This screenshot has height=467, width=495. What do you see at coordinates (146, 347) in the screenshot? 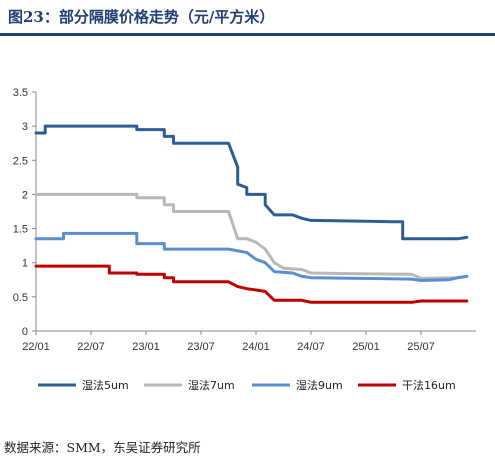
I see `x-tick-label: 23/01` at bounding box center [146, 347].